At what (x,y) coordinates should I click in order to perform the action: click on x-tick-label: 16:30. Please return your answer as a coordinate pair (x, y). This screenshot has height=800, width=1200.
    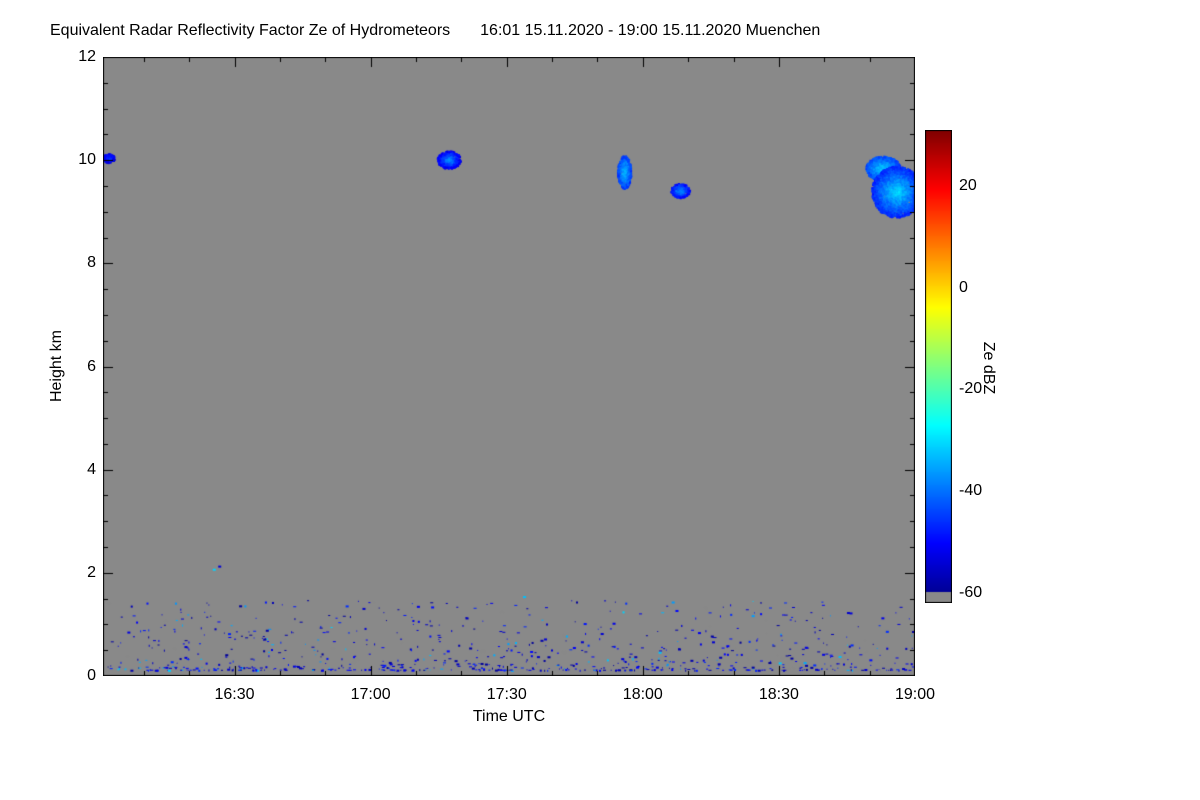
    Looking at the image, I should click on (234, 694).